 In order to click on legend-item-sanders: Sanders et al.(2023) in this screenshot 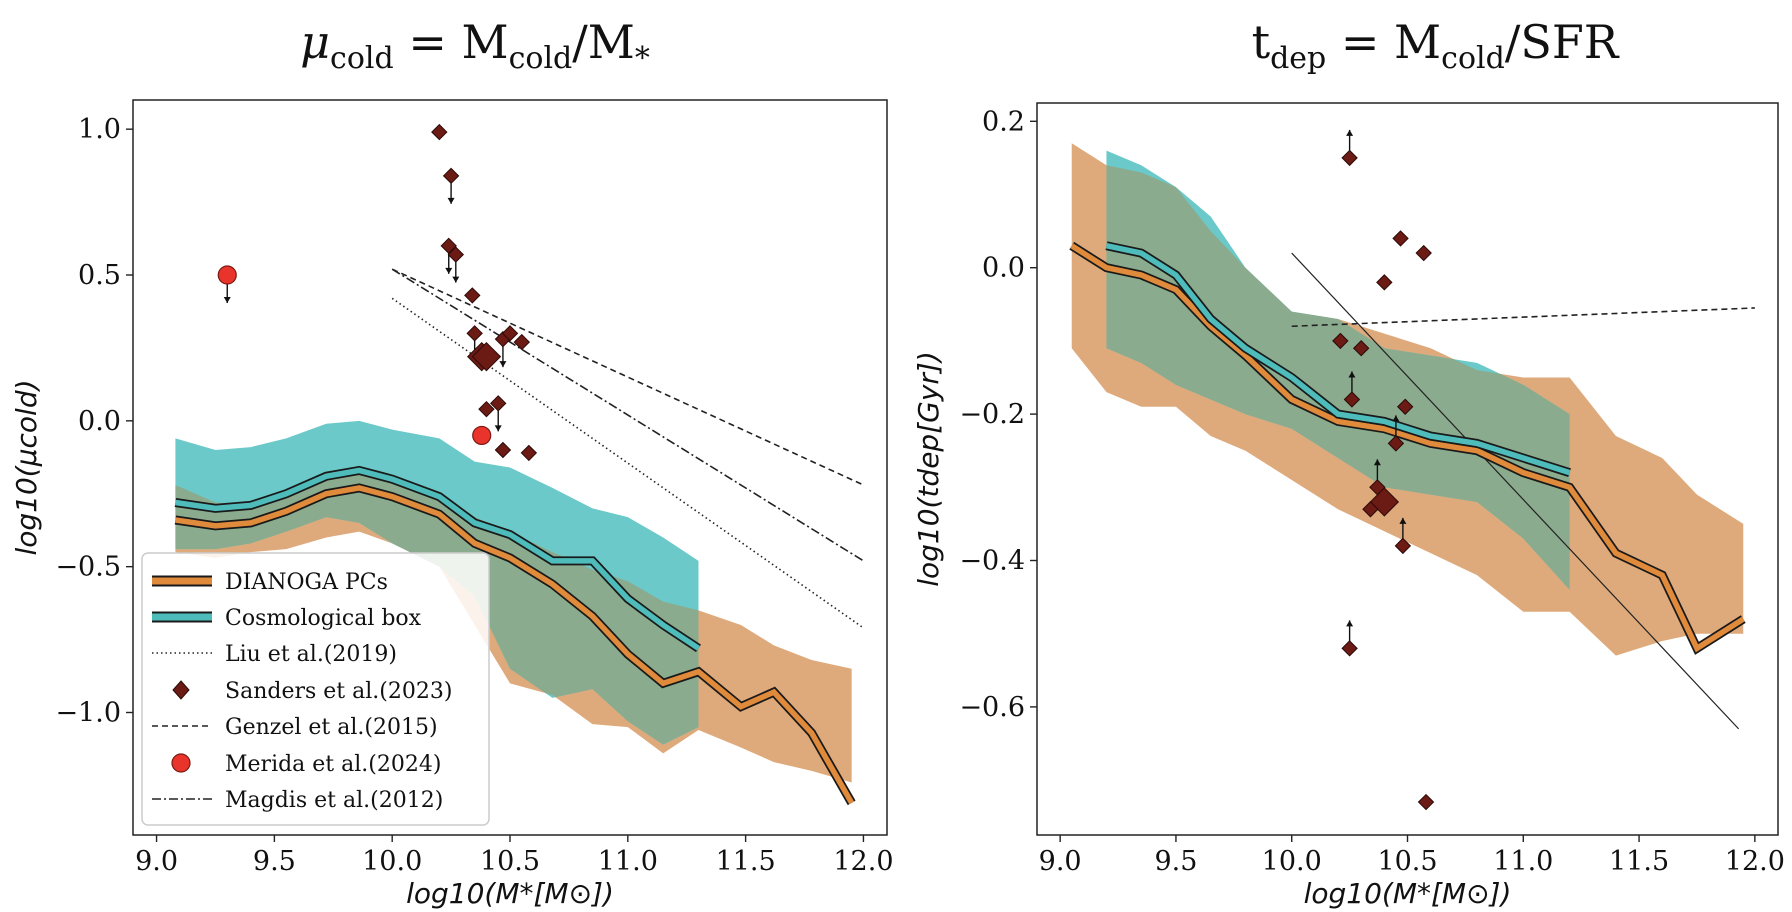, I will do `click(312, 691)`.